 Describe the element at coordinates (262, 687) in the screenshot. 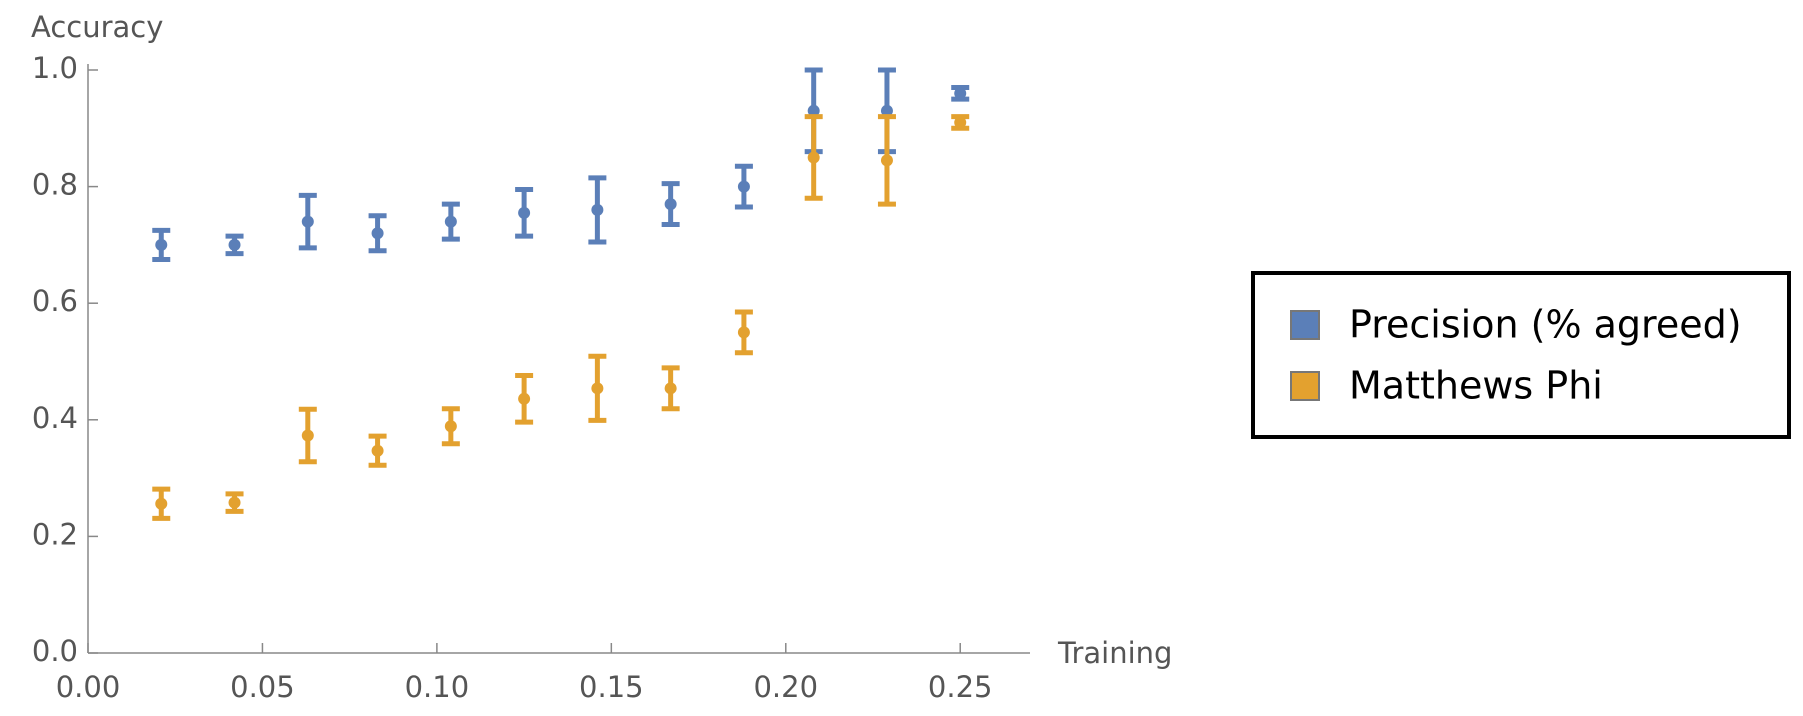

I see `x-tick-label: 0.05` at that location.